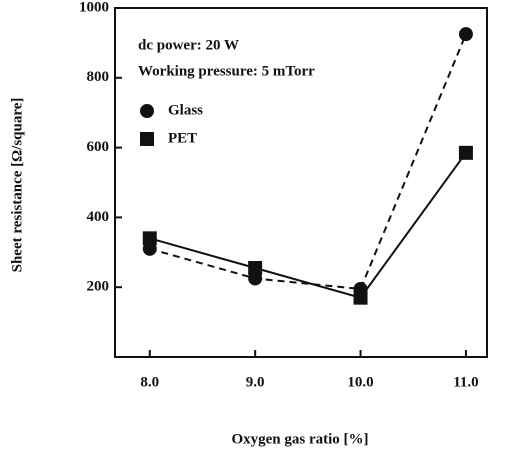 The width and height of the screenshot is (507, 462). Describe the element at coordinates (98, 77) in the screenshot. I see `y-tick-label: 800` at that location.